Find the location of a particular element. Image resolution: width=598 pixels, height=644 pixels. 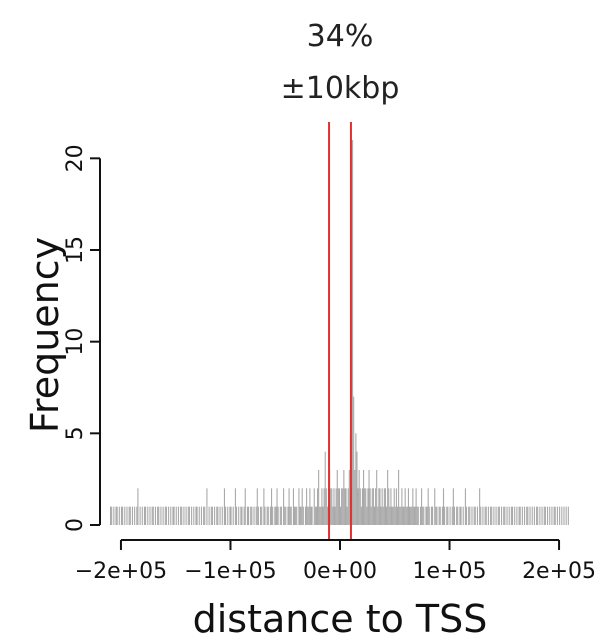

y-tick-label: 20 is located at coordinates (75, 158).